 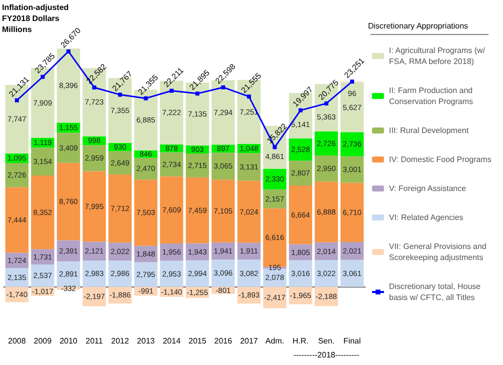 What do you see at coordinates (35, 18) in the screenshot?
I see `y-axis-title: Inflation-adjusted FY2018 Dollars Millions` at bounding box center [35, 18].